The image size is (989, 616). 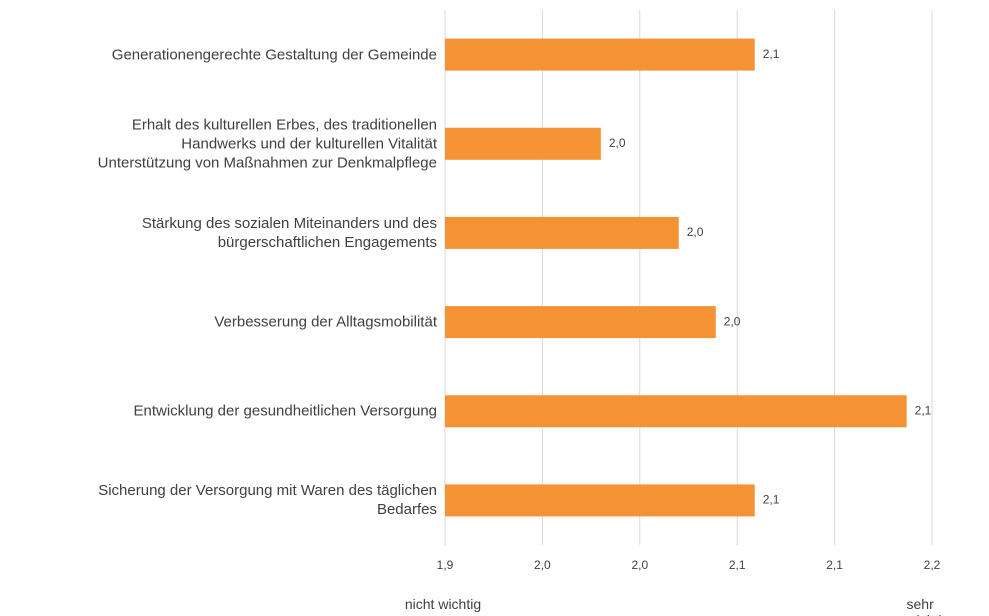 What do you see at coordinates (325, 322) in the screenshot?
I see `category-label: Verbesserung der Alltagsmobilität` at bounding box center [325, 322].